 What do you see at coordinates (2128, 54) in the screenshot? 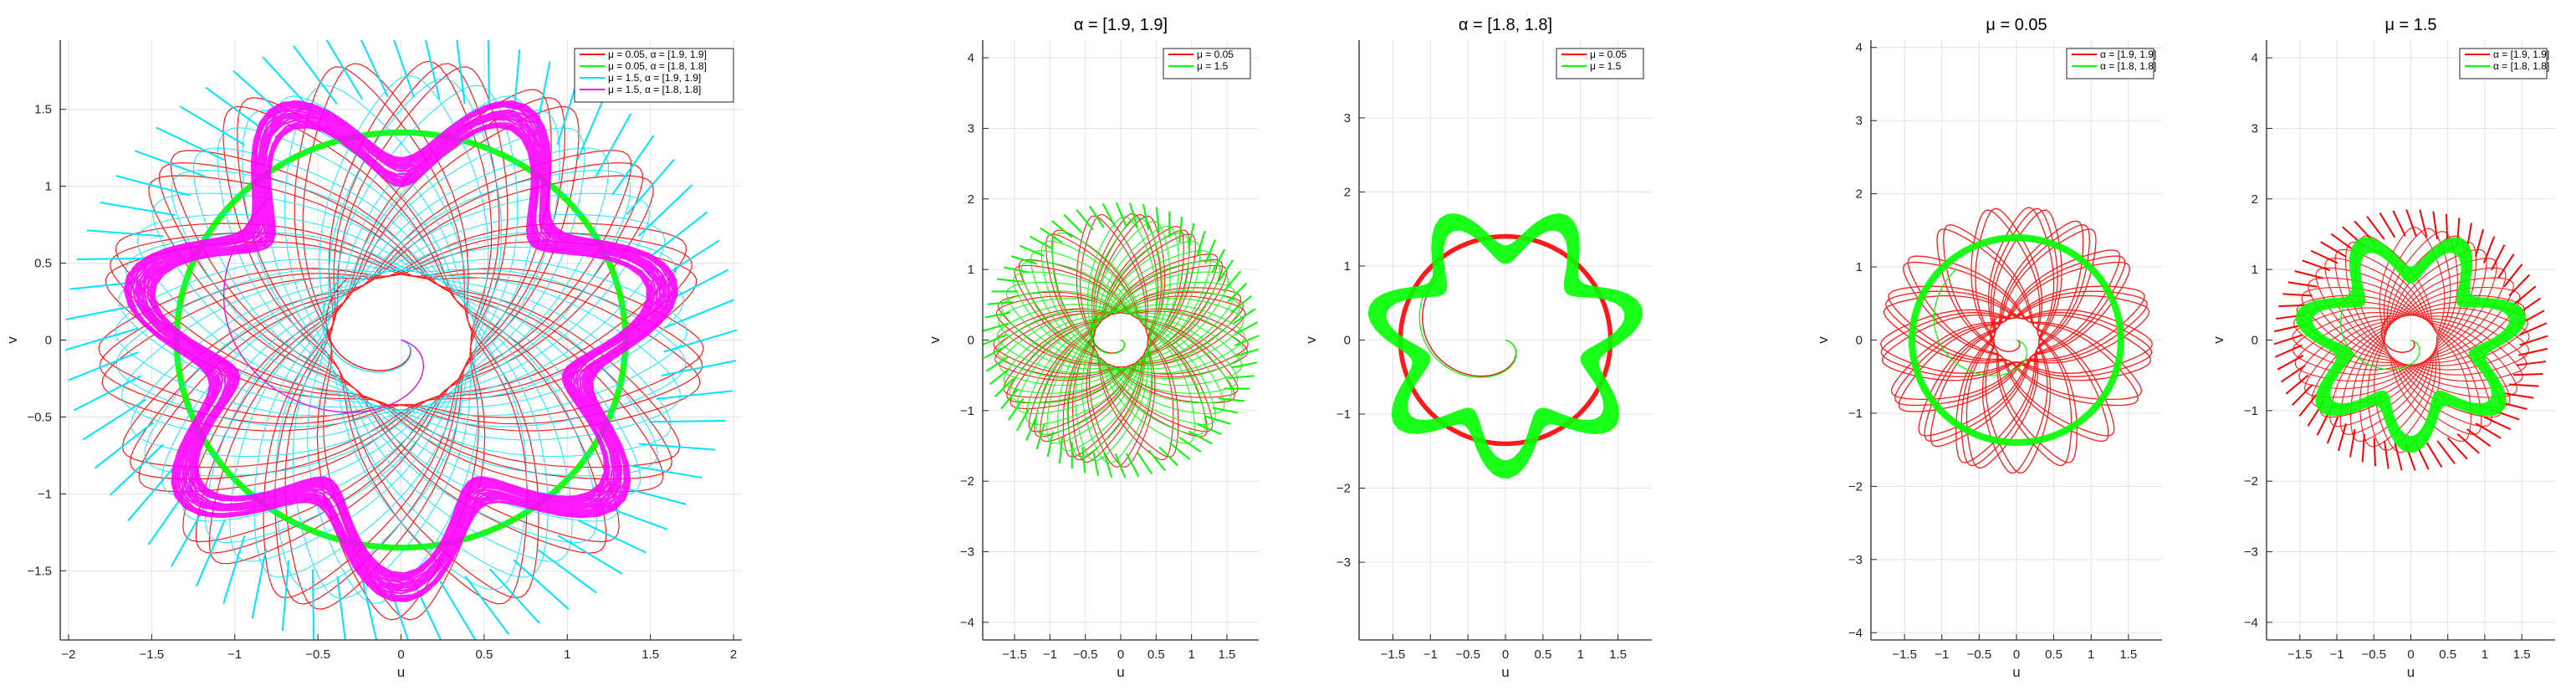
I see `legend-entry: α = [1.9, 1.9]` at bounding box center [2128, 54].